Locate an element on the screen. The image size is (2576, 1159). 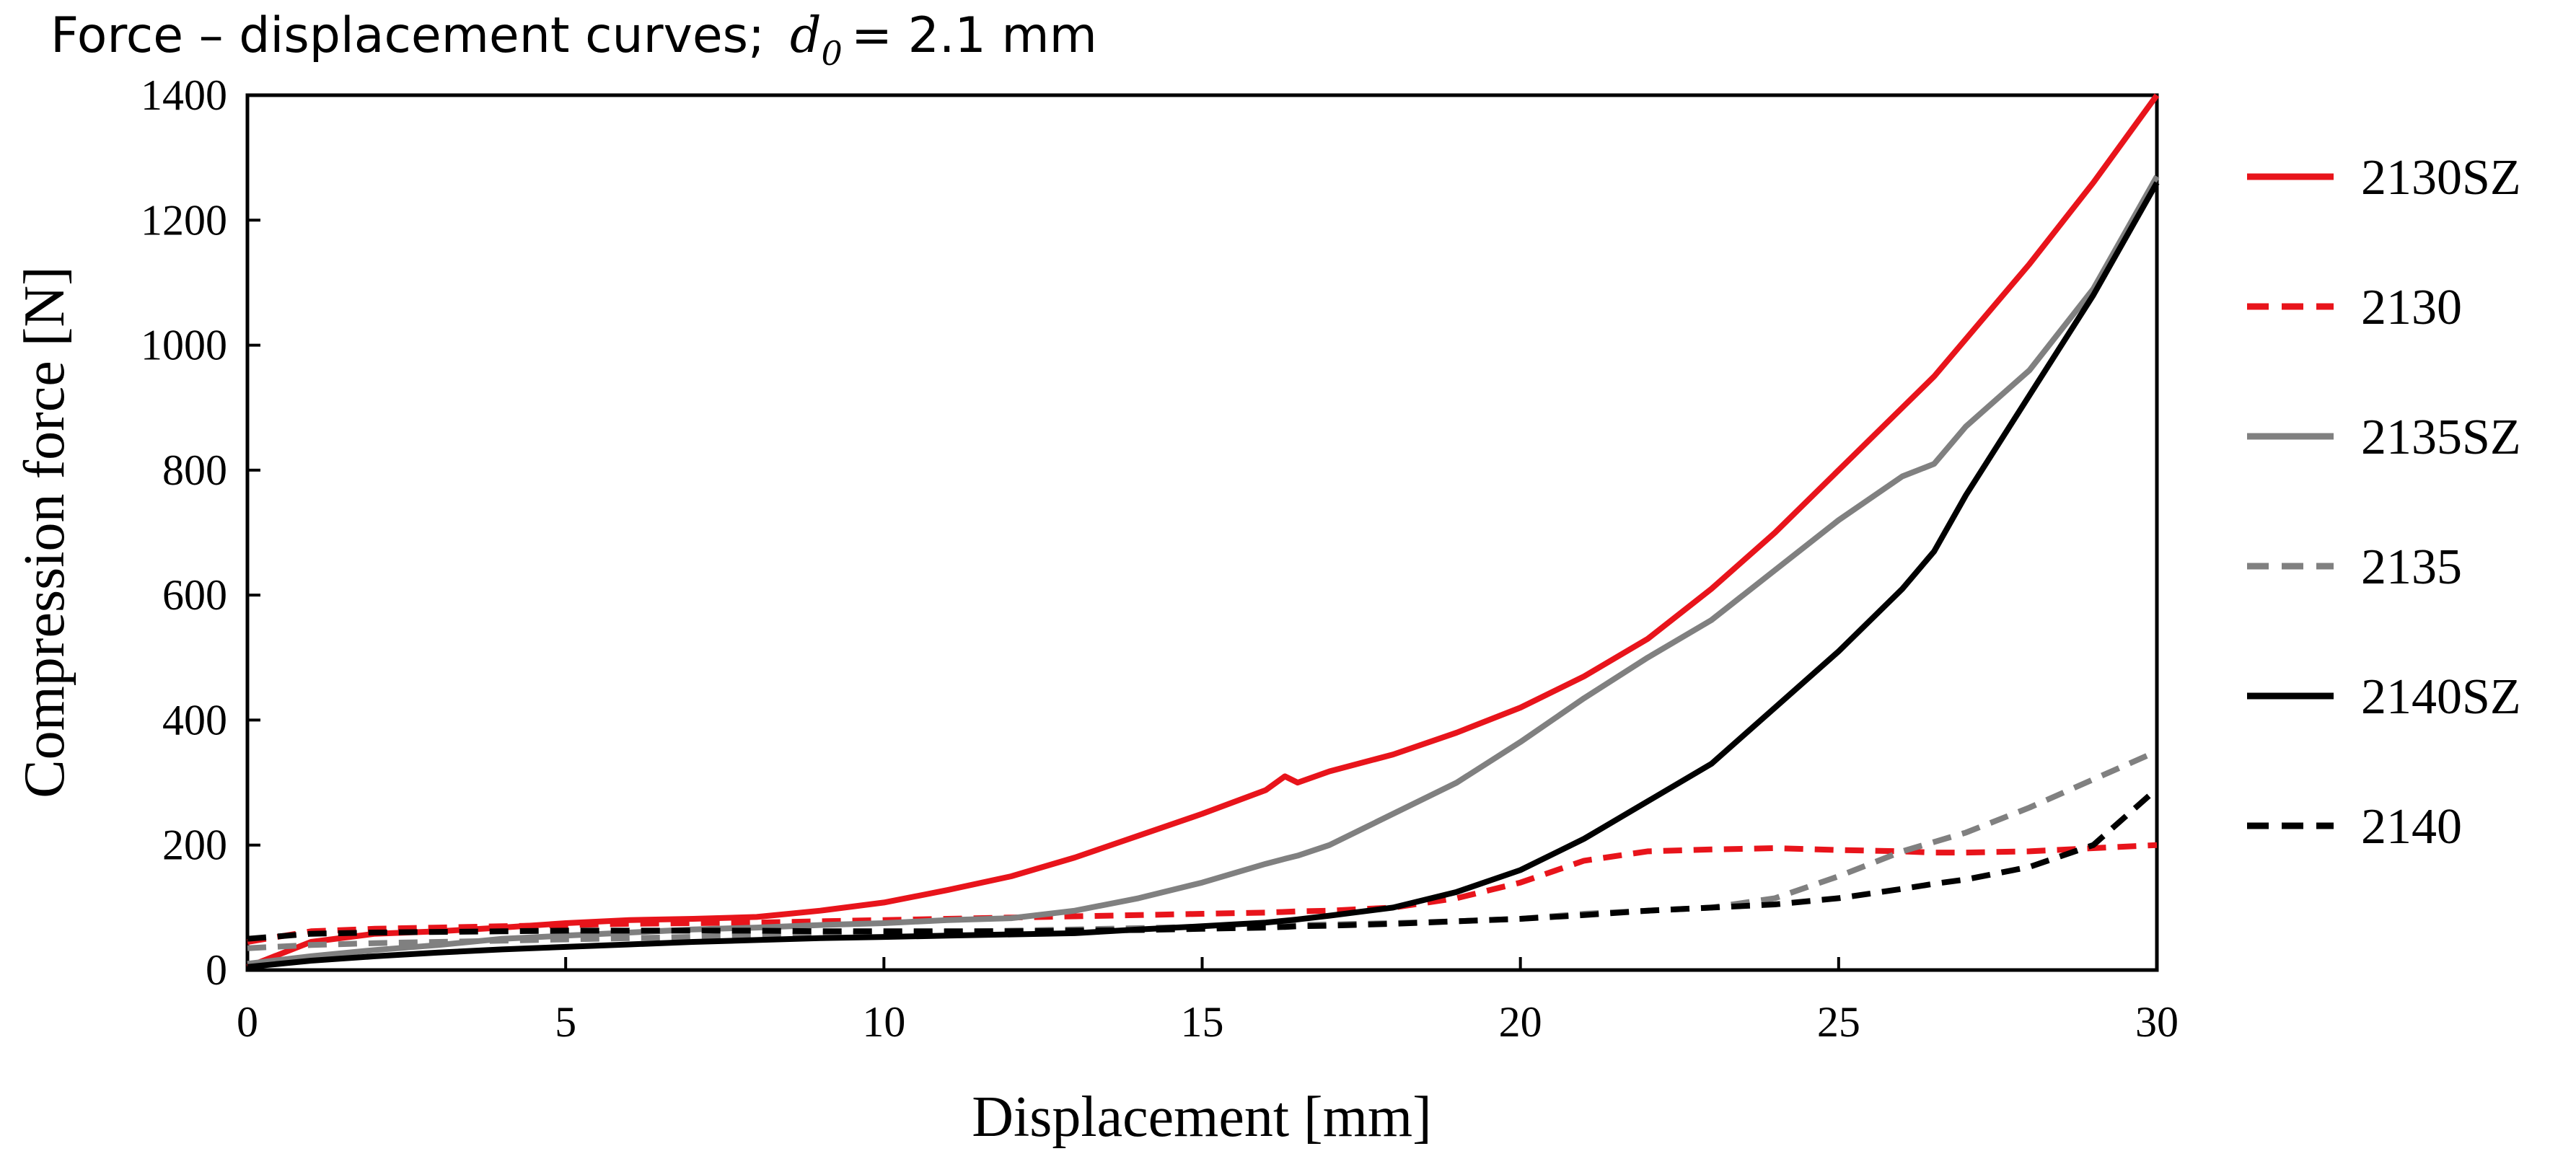
chart-title-equation: = 2.1 mm is located at coordinates (974, 35).